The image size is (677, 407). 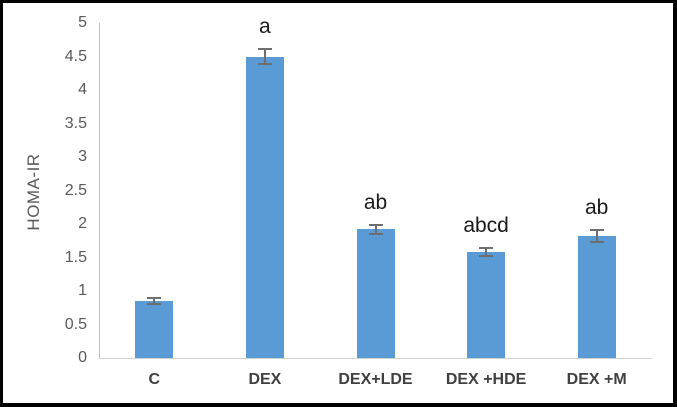 I want to click on error-bar-DEX +M, so click(x=596, y=236).